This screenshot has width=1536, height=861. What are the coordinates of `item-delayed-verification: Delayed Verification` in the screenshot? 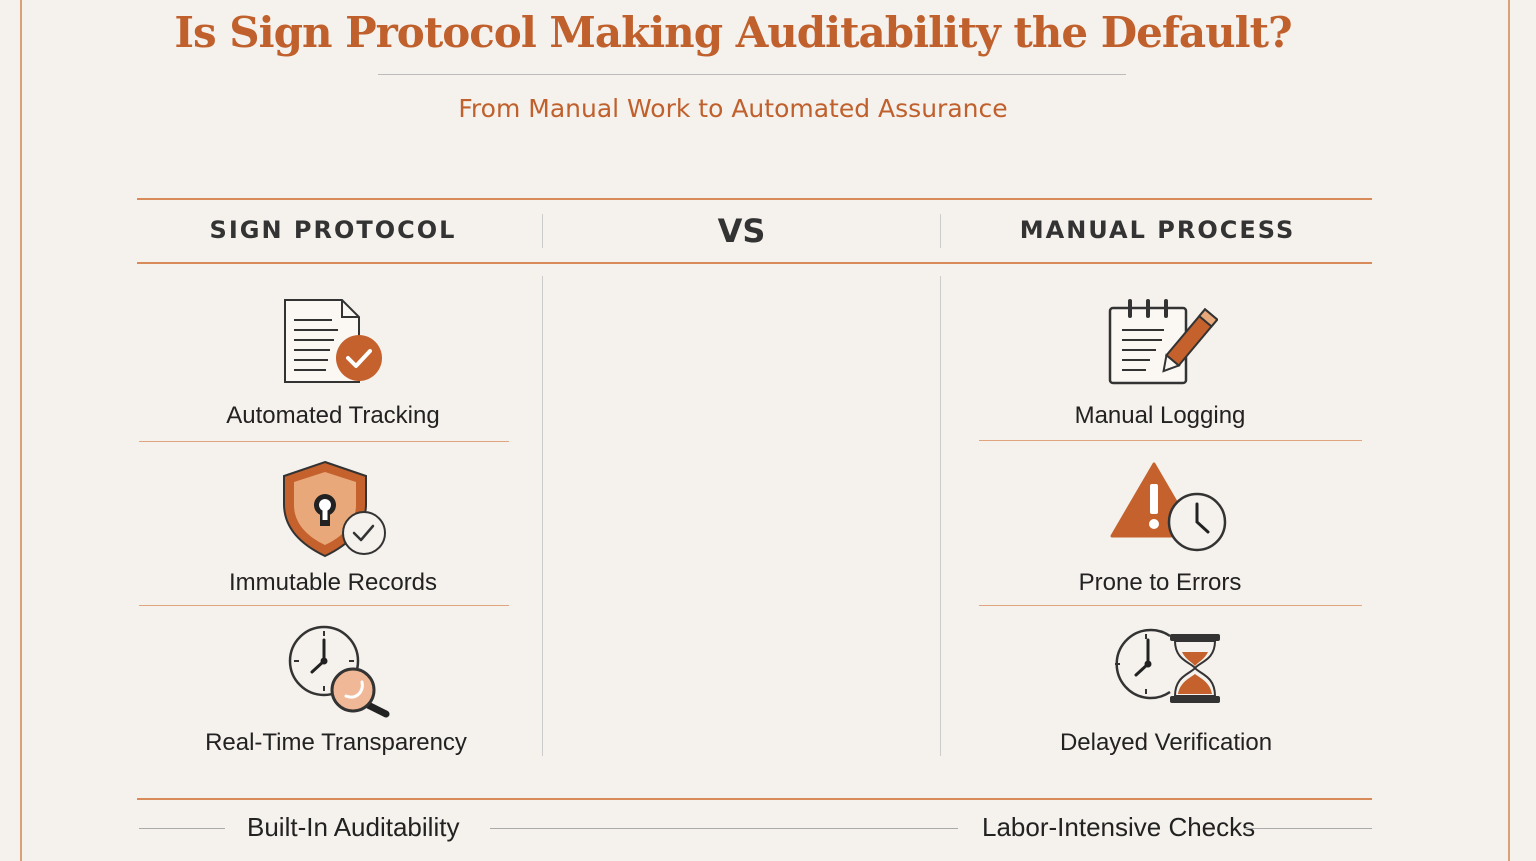 It's located at (1166, 742).